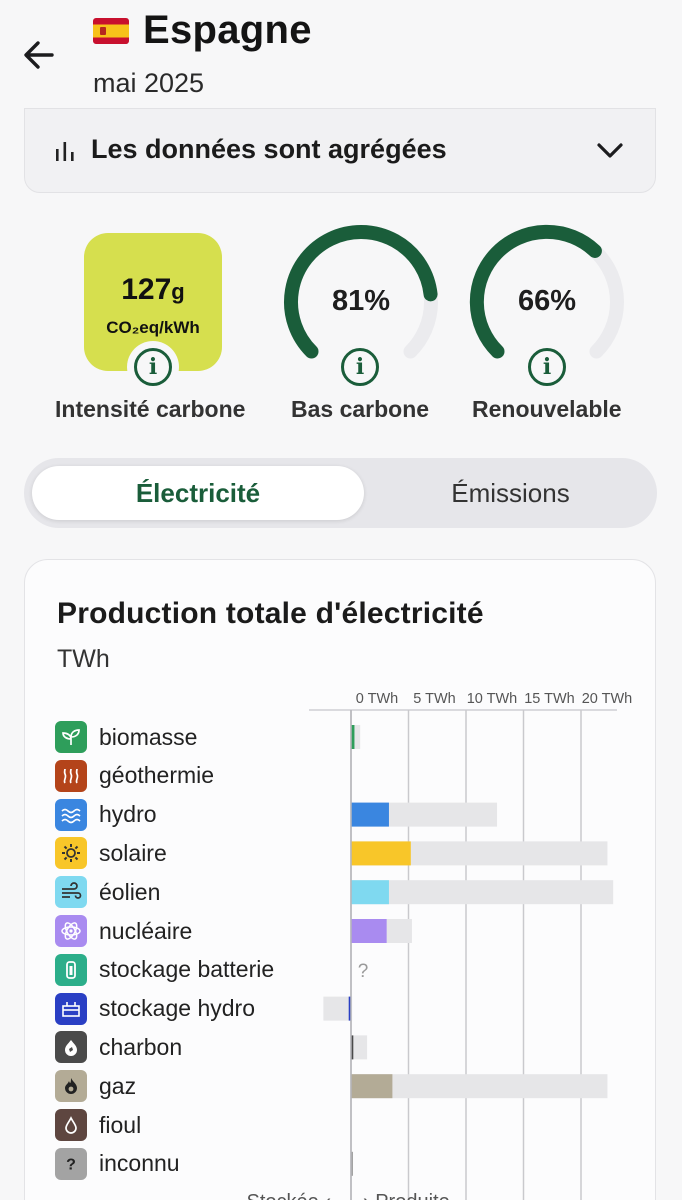  What do you see at coordinates (71, 1047) in the screenshot?
I see `coal-icon` at bounding box center [71, 1047].